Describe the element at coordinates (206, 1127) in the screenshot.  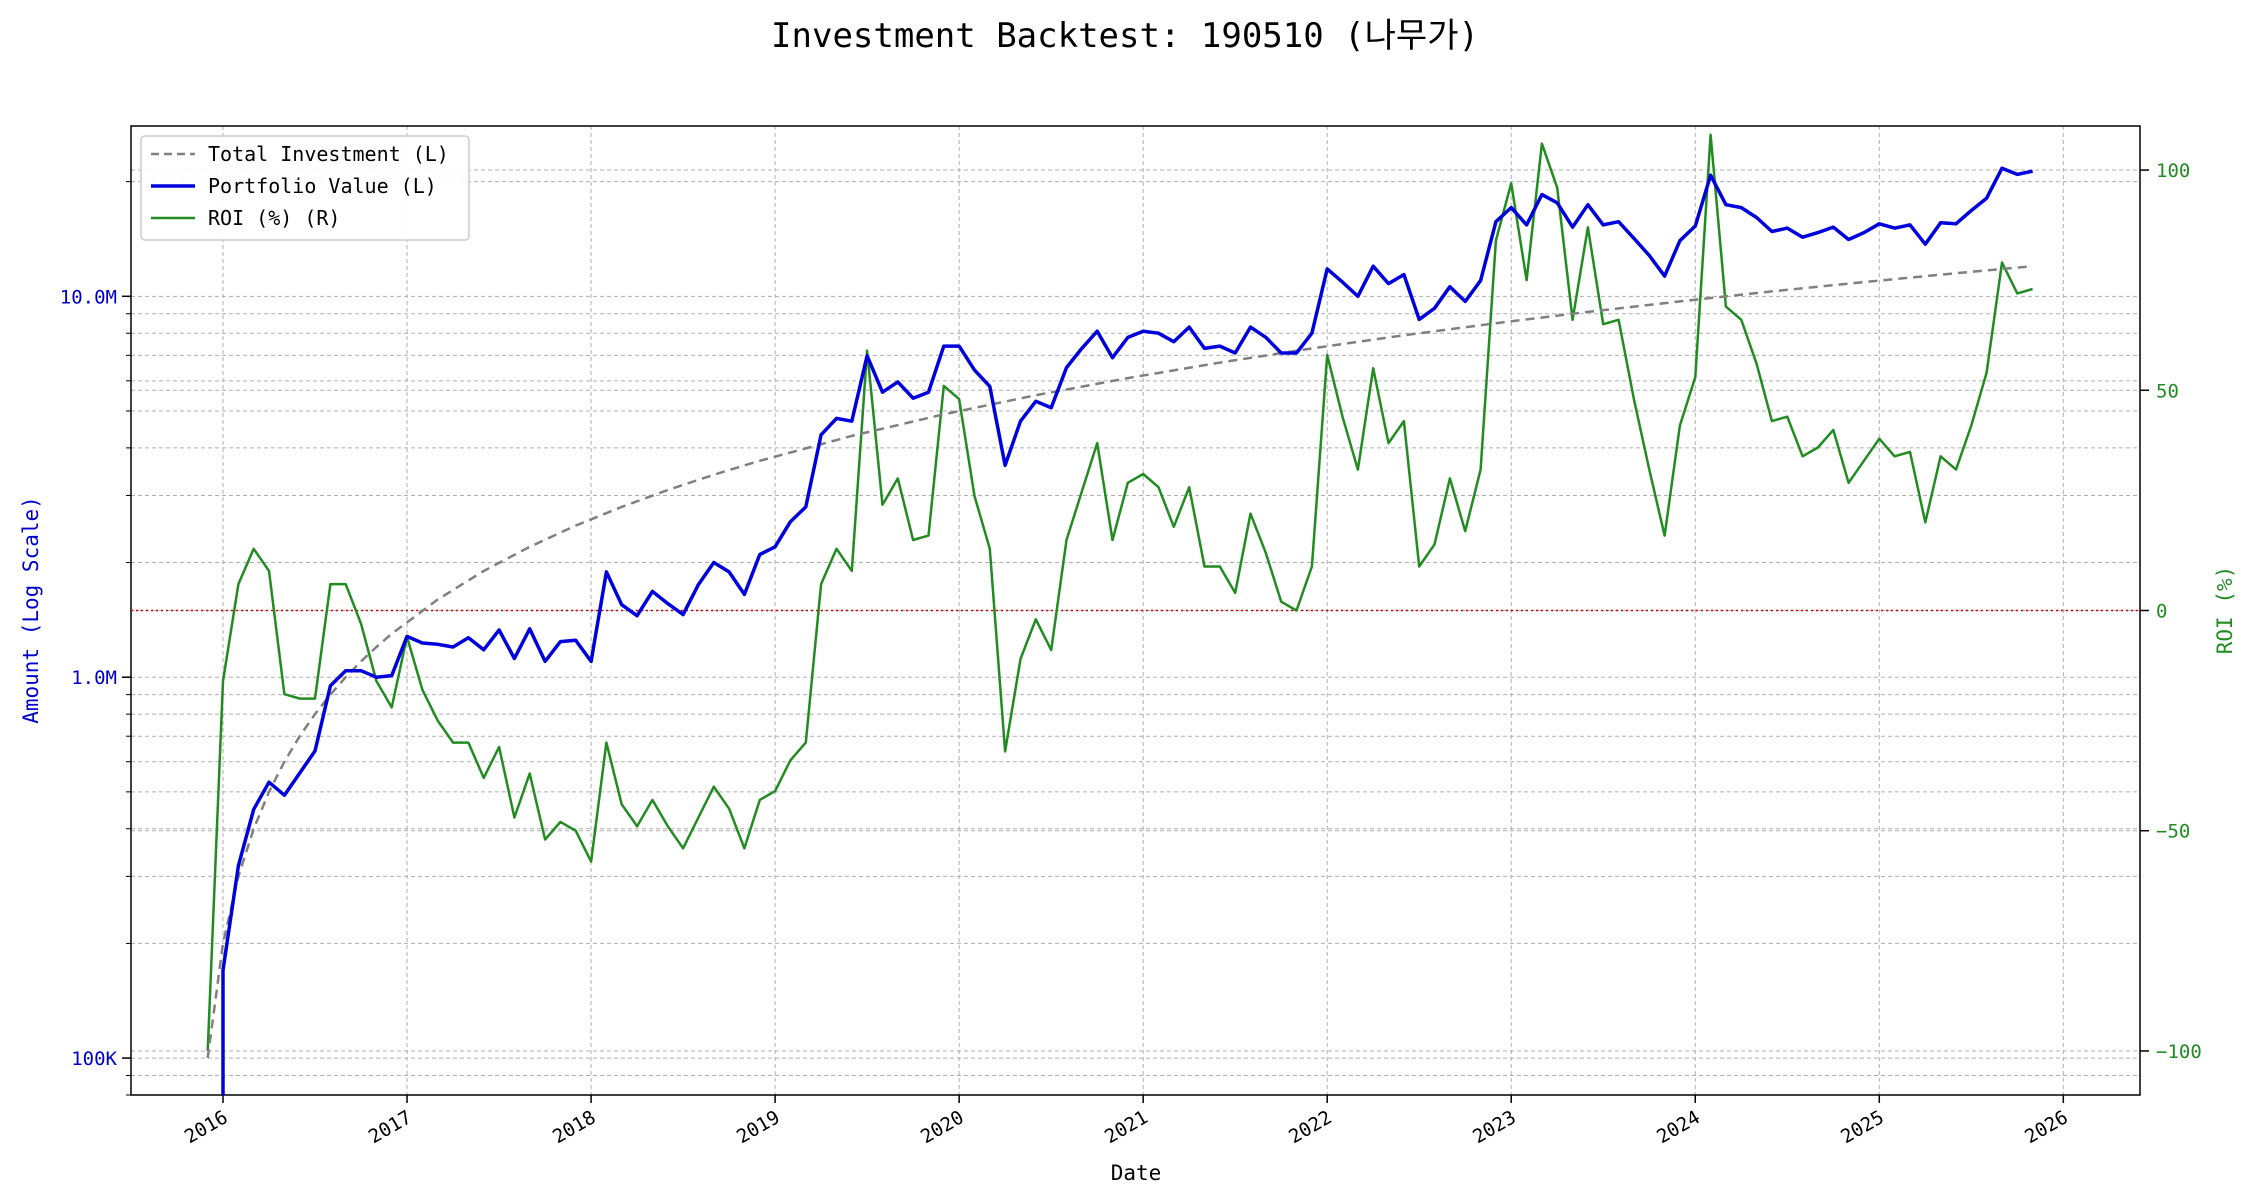
I see `x-tick-label: 2016` at that location.